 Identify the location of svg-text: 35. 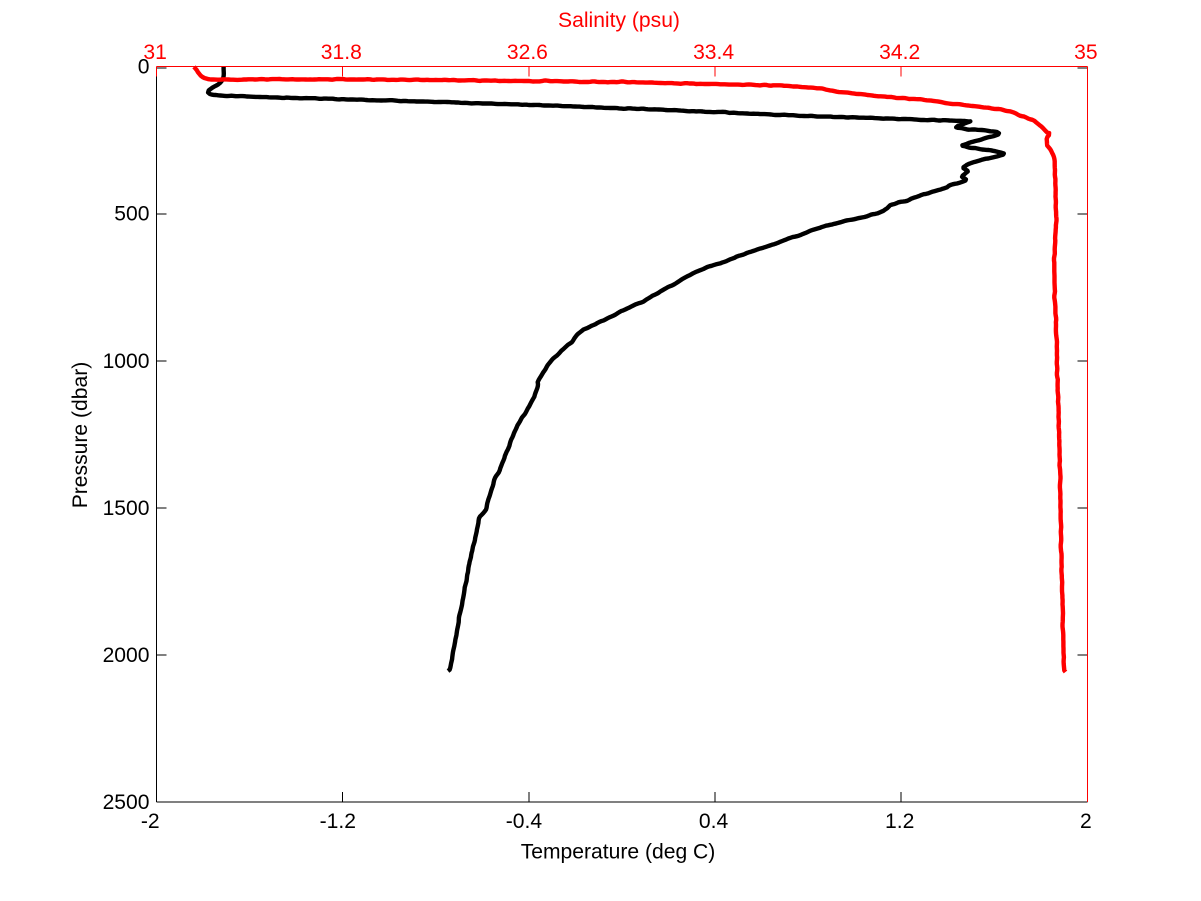
(1085, 52).